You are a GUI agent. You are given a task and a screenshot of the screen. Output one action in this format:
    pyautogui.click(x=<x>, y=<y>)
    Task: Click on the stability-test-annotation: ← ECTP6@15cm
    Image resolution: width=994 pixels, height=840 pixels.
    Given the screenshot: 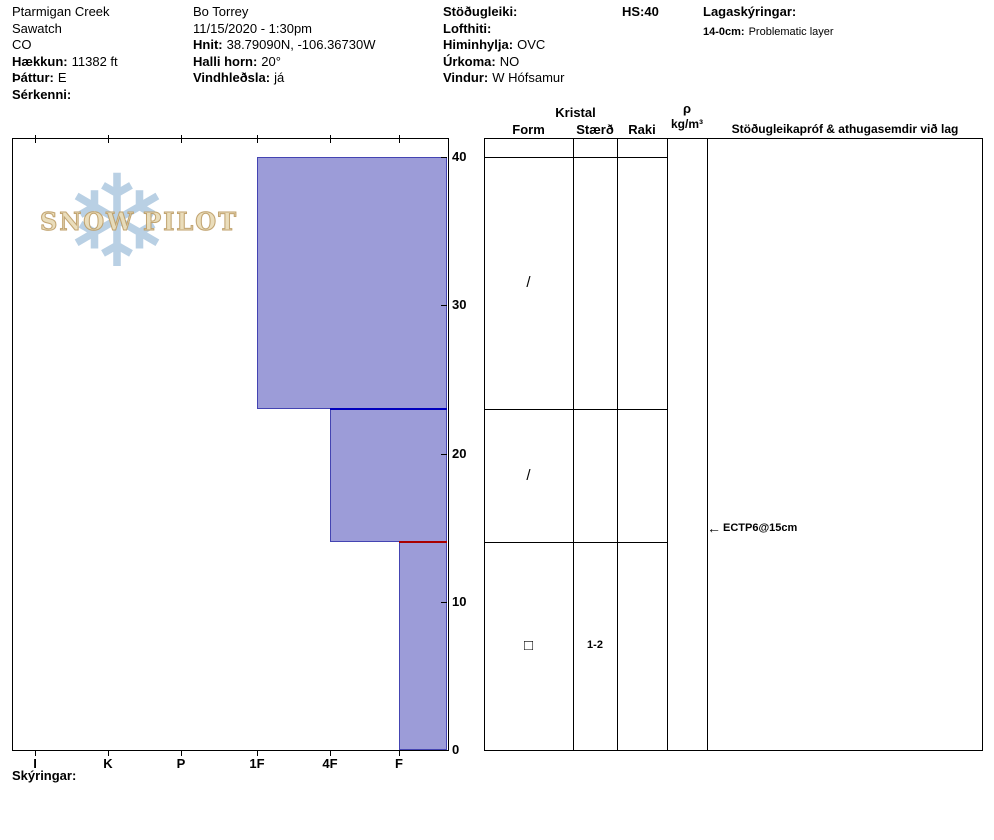 What is the action you would take?
    pyautogui.click(x=752, y=528)
    